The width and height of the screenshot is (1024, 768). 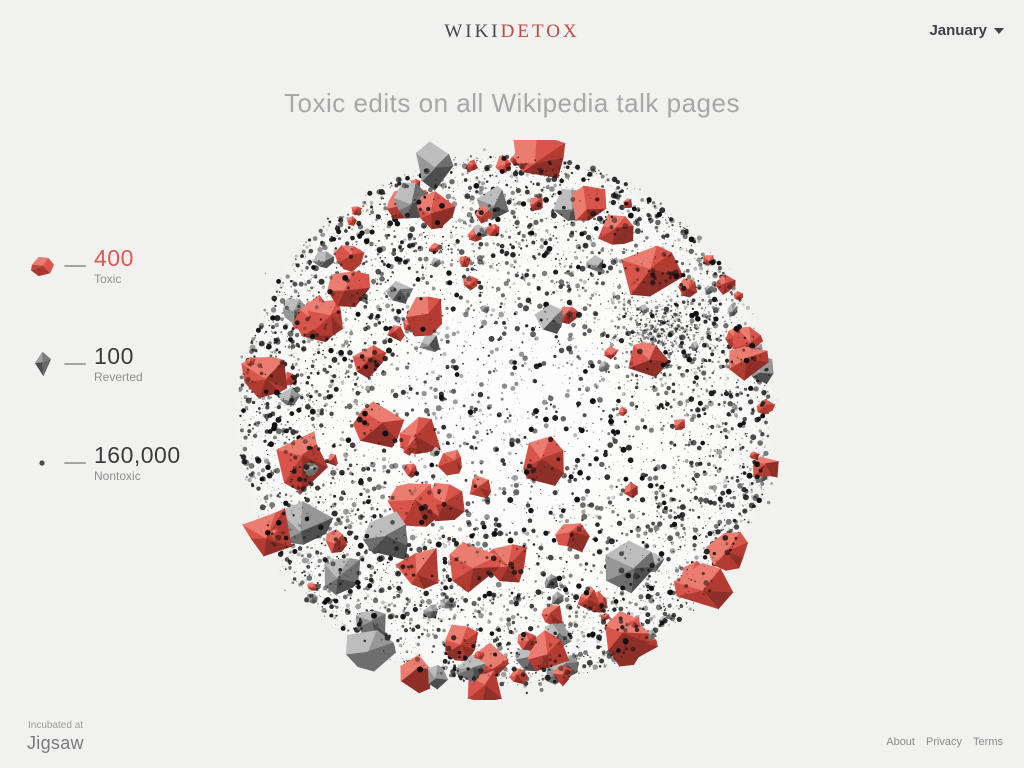 What do you see at coordinates (114, 356) in the screenshot?
I see `legend-value-reverted: 100` at bounding box center [114, 356].